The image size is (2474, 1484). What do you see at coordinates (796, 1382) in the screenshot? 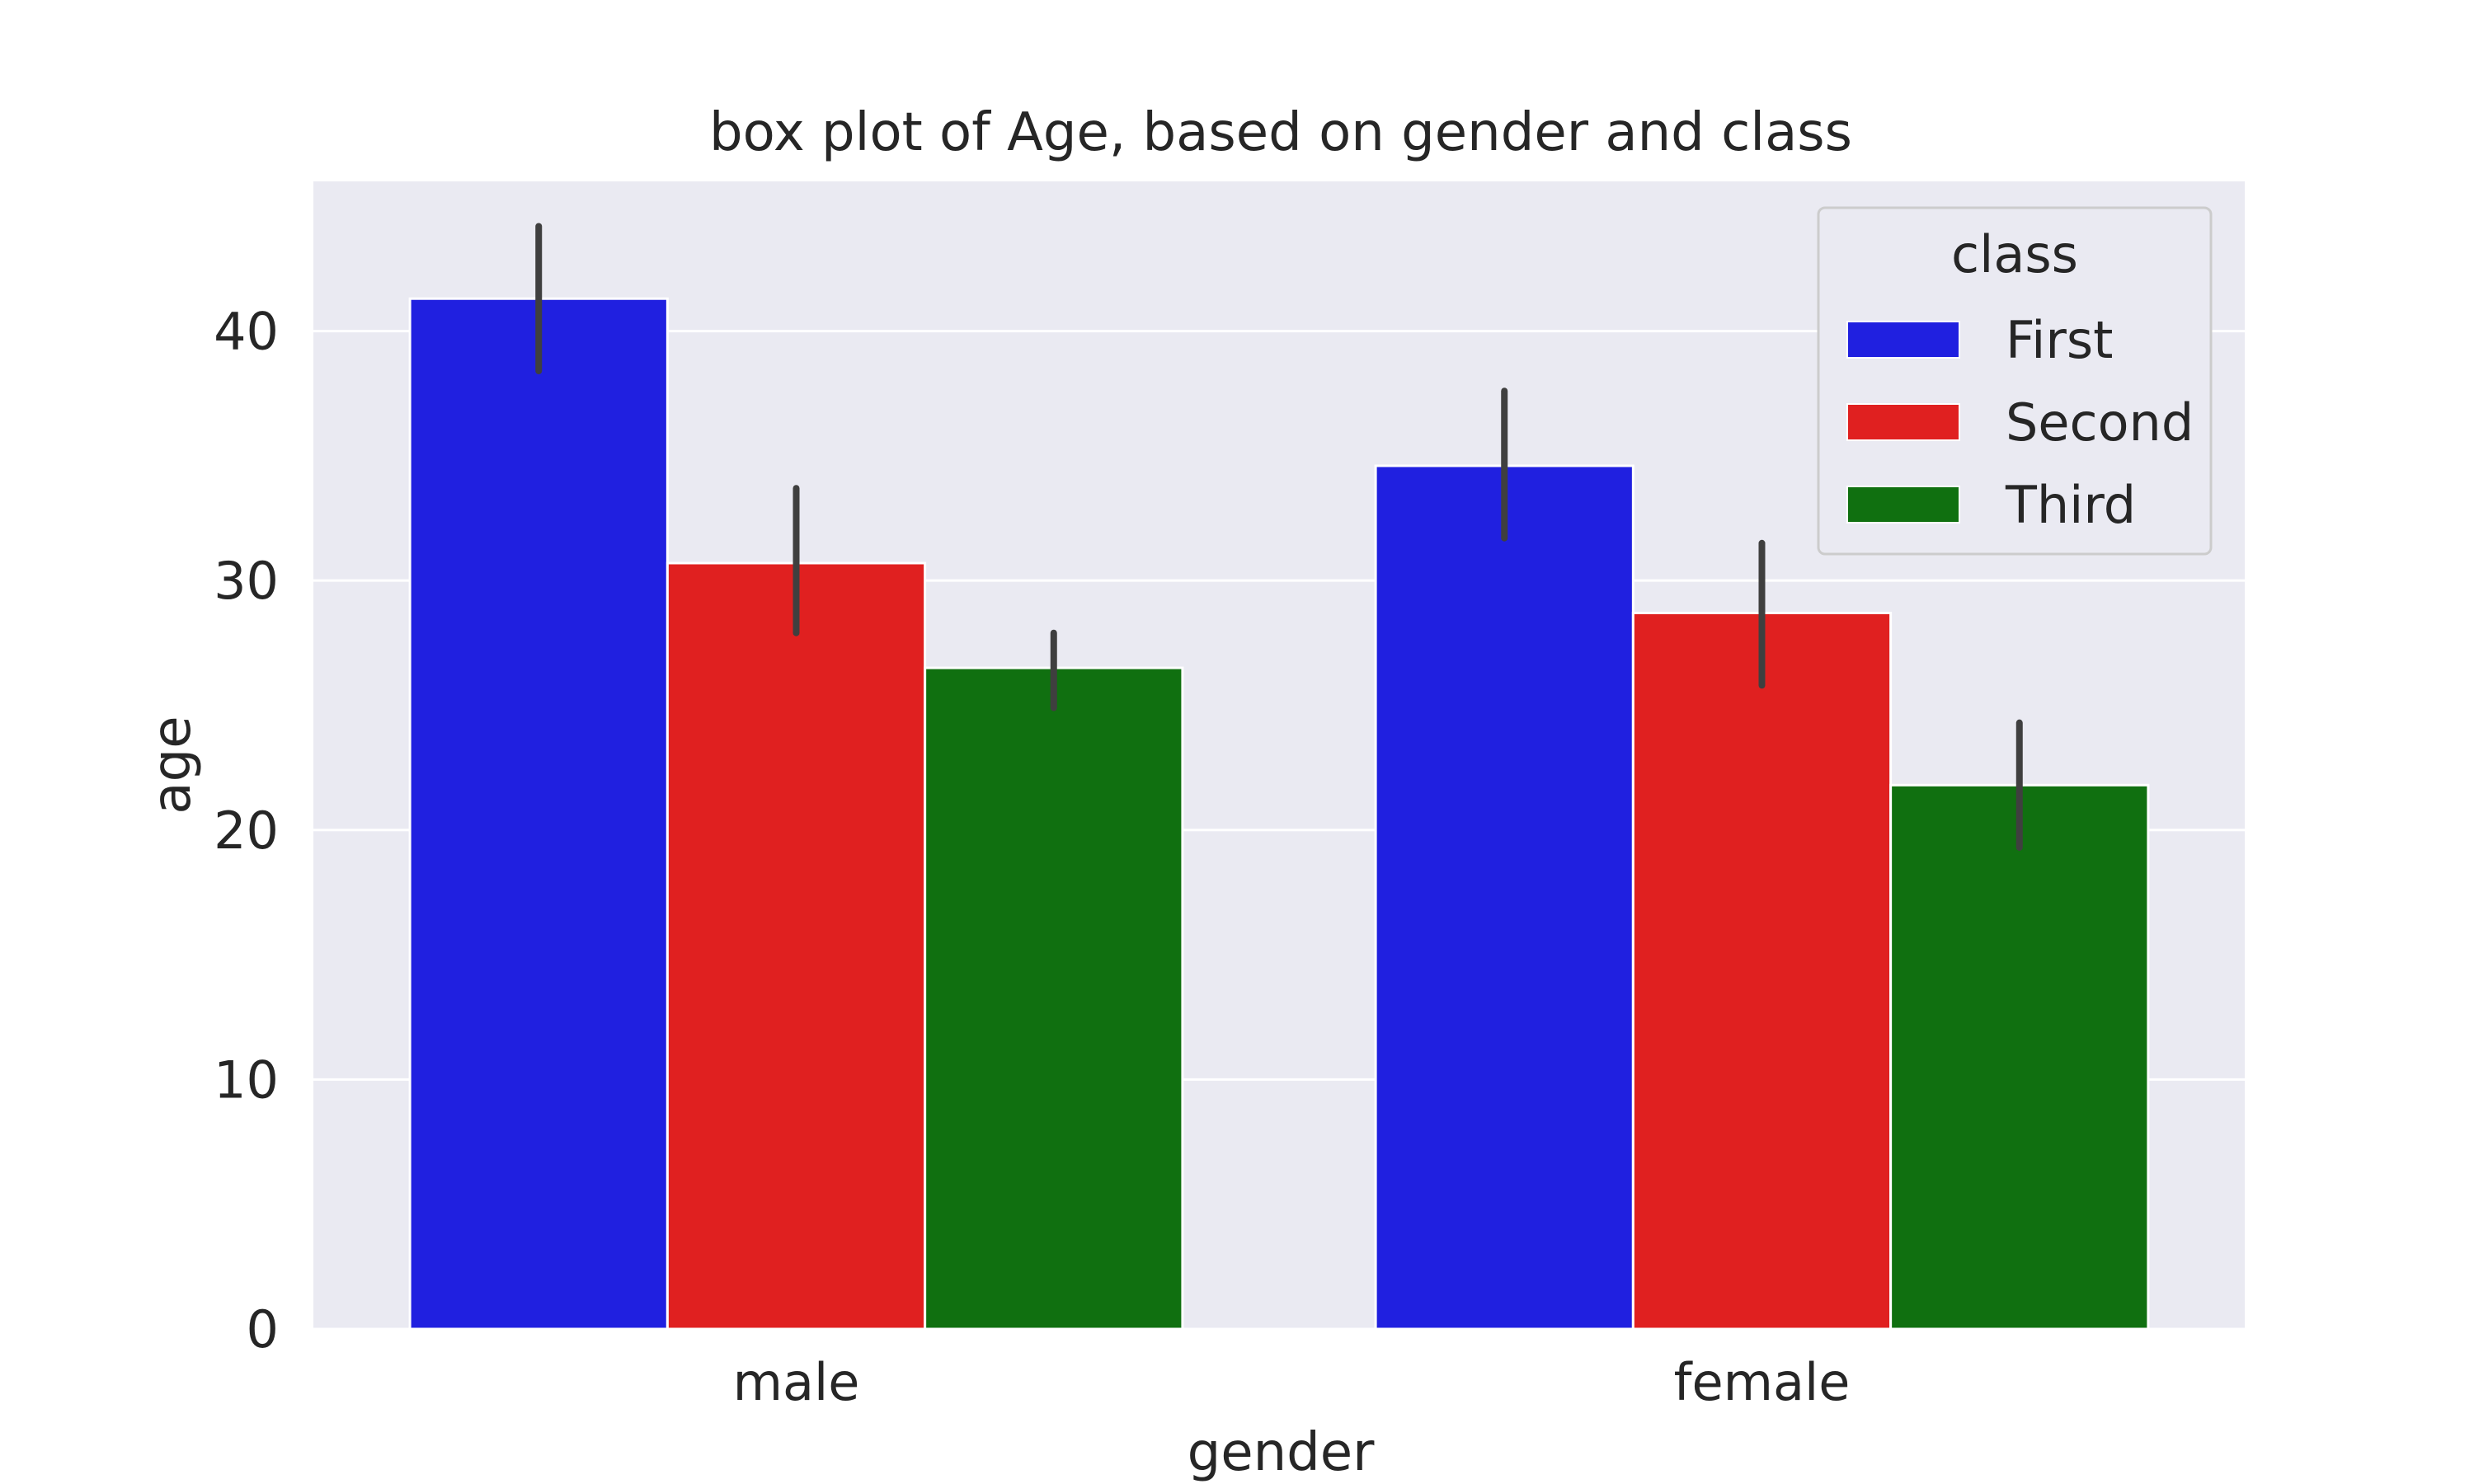
I see `x-tick-label: male` at bounding box center [796, 1382].